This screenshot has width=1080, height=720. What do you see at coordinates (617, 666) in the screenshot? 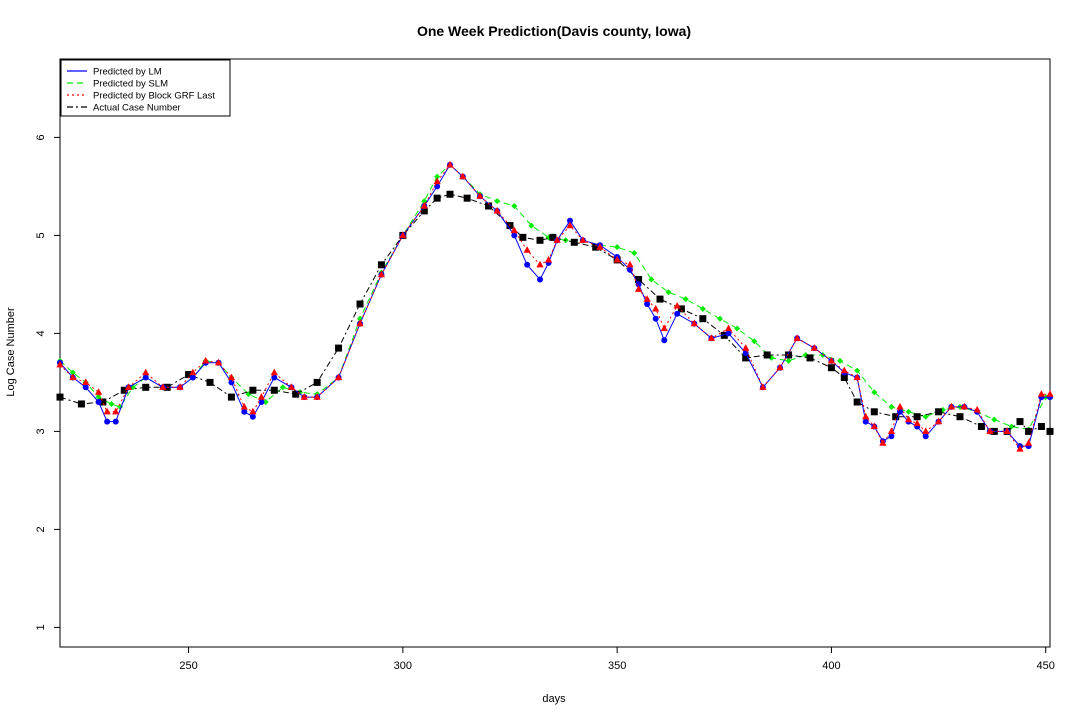
I see `x-tick-label: 350` at bounding box center [617, 666].